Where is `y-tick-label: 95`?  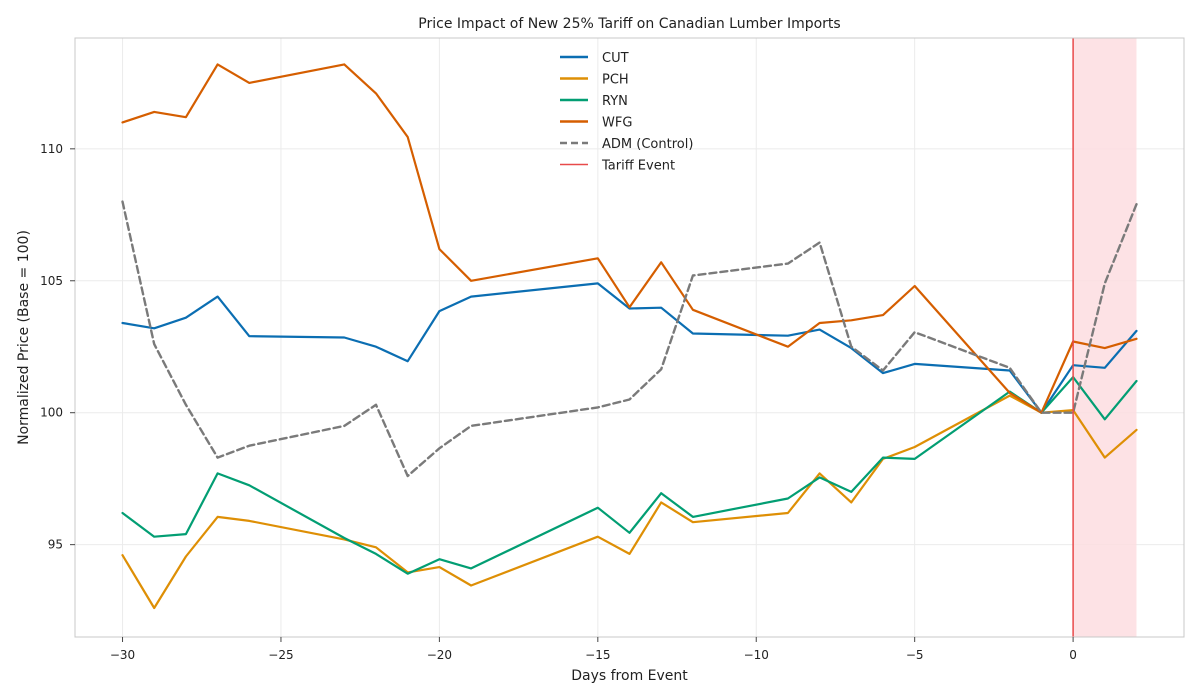 y-tick-label: 95 is located at coordinates (55, 545).